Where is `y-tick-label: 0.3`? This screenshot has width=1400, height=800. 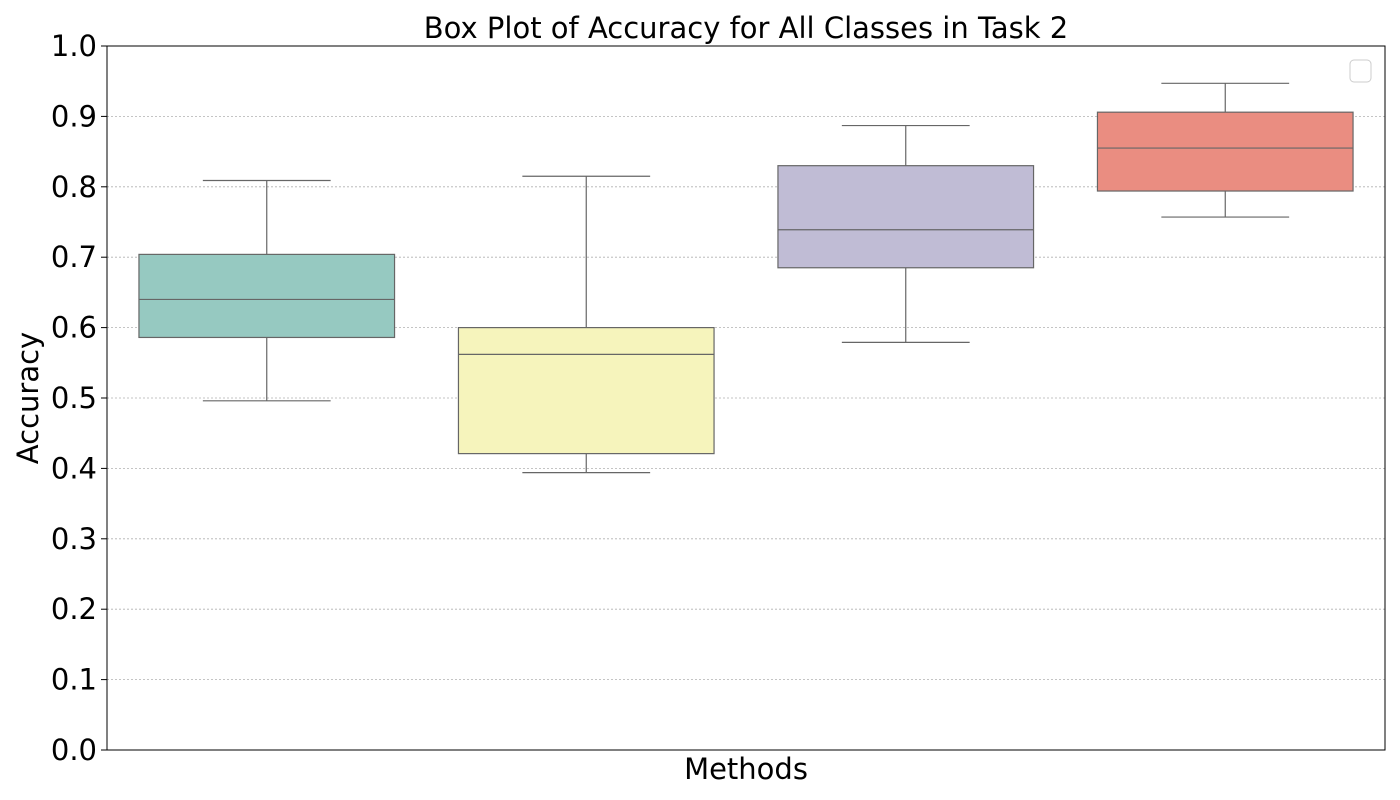 y-tick-label: 0.3 is located at coordinates (74, 539).